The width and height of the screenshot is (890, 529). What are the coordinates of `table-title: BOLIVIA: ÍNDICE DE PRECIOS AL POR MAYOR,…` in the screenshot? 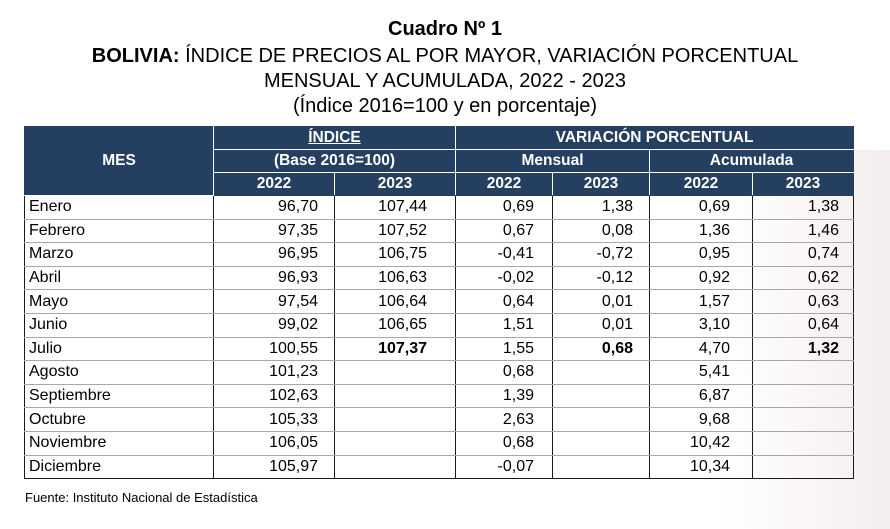 It's located at (445, 56).